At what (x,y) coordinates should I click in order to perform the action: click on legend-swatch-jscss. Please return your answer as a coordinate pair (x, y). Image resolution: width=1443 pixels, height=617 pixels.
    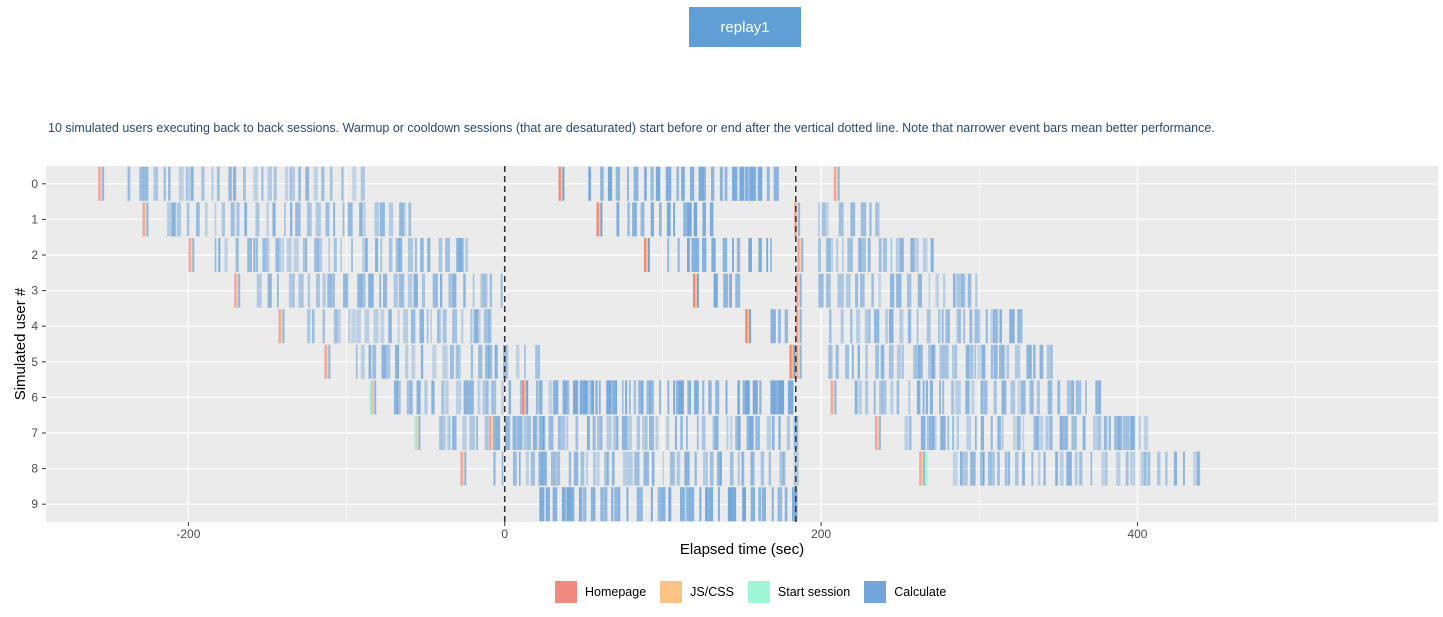
    Looking at the image, I should click on (671, 592).